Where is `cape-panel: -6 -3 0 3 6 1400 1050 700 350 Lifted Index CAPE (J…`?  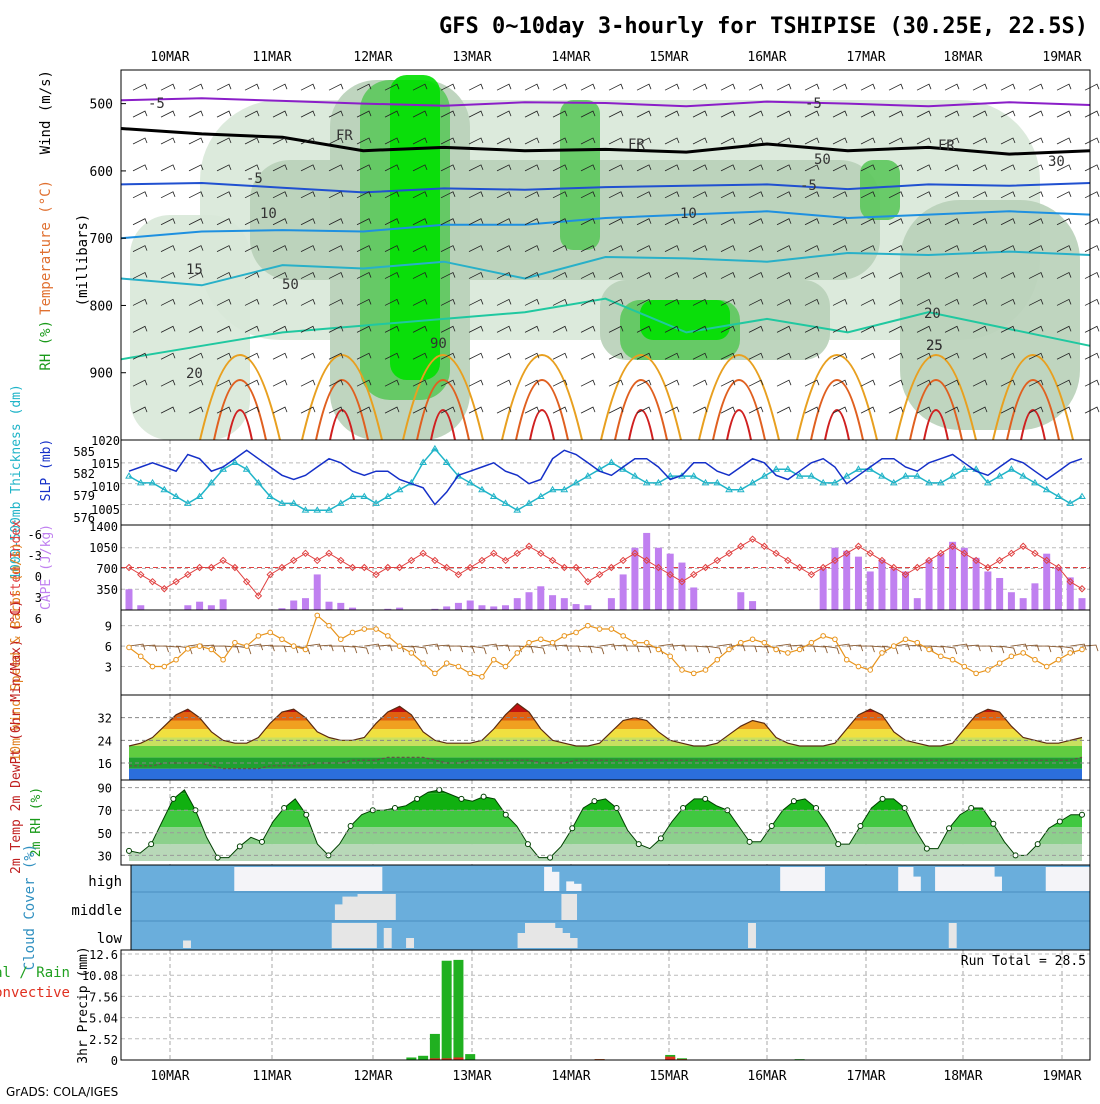 cape-panel: -6 -3 0 3 6 1400 1050 700 350 Lifted Index CAPE (J… is located at coordinates (550, 573).